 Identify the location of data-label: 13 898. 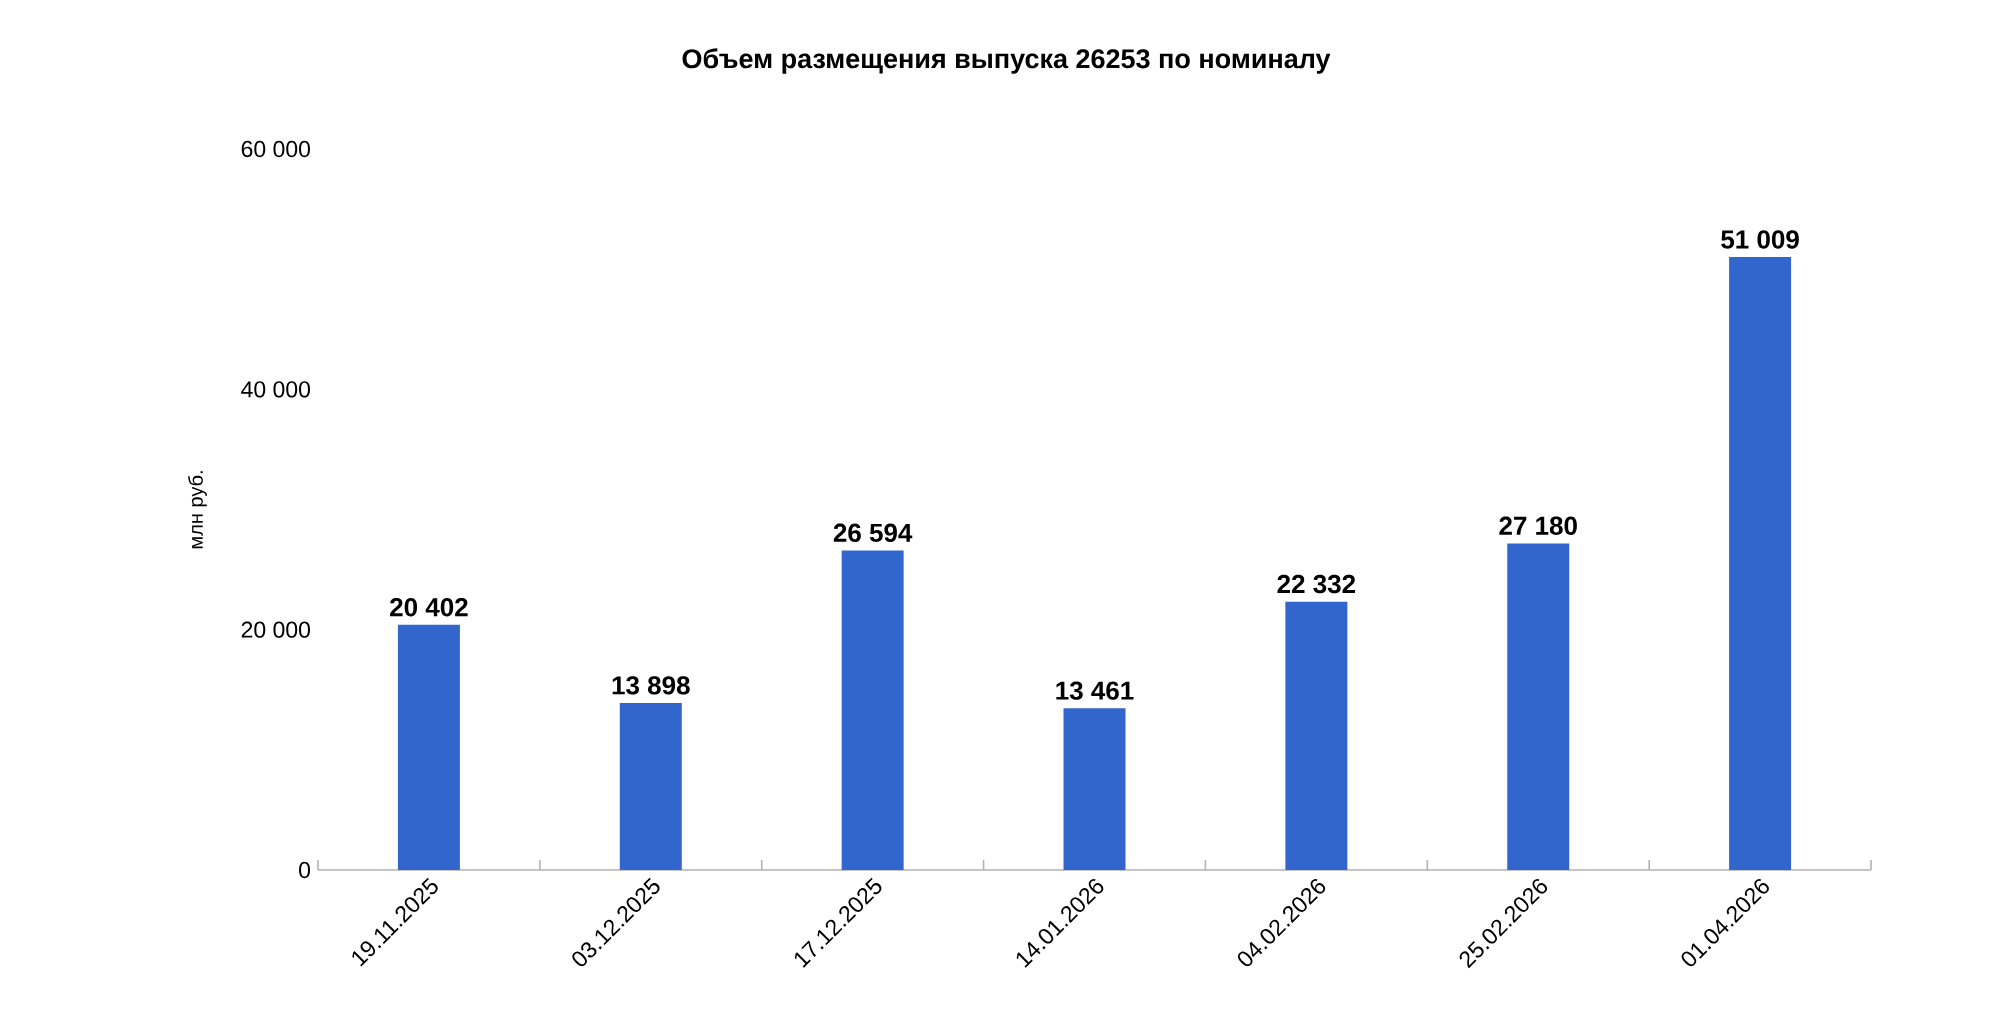
(651, 685).